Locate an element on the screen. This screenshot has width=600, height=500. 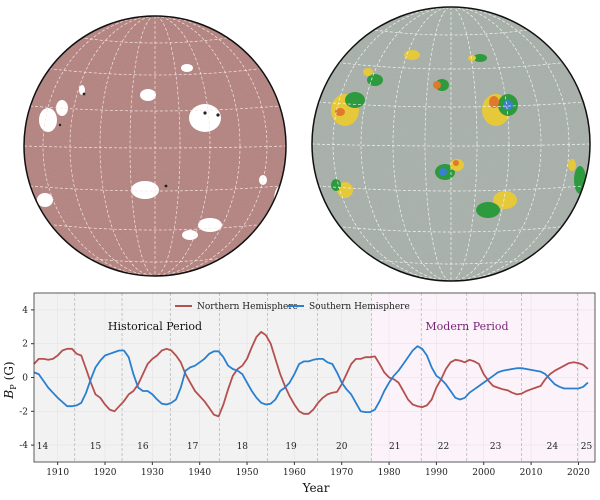
x-tick-label: 2010 is located at coordinates (531, 473).